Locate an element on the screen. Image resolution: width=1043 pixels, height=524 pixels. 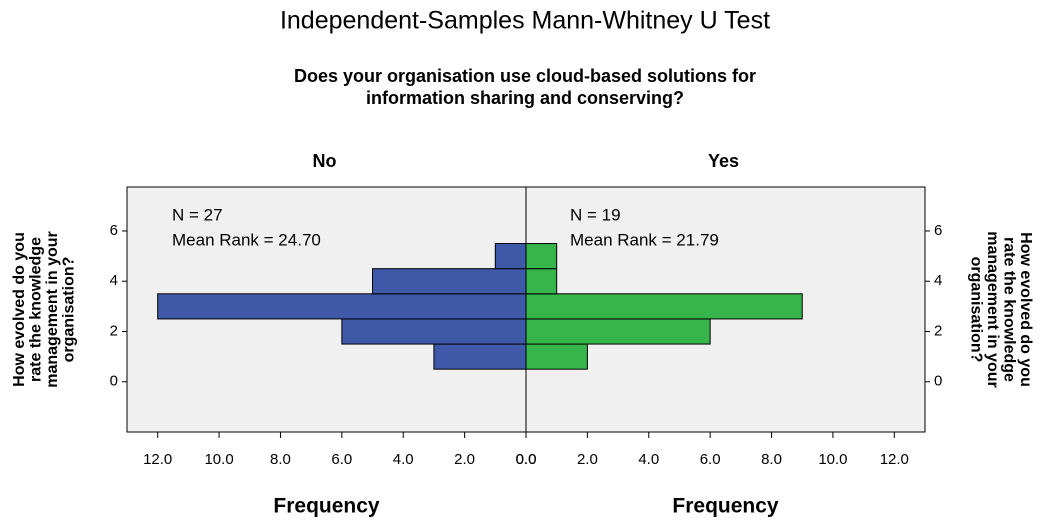
x-tick-label: 0.0 is located at coordinates (526, 459).